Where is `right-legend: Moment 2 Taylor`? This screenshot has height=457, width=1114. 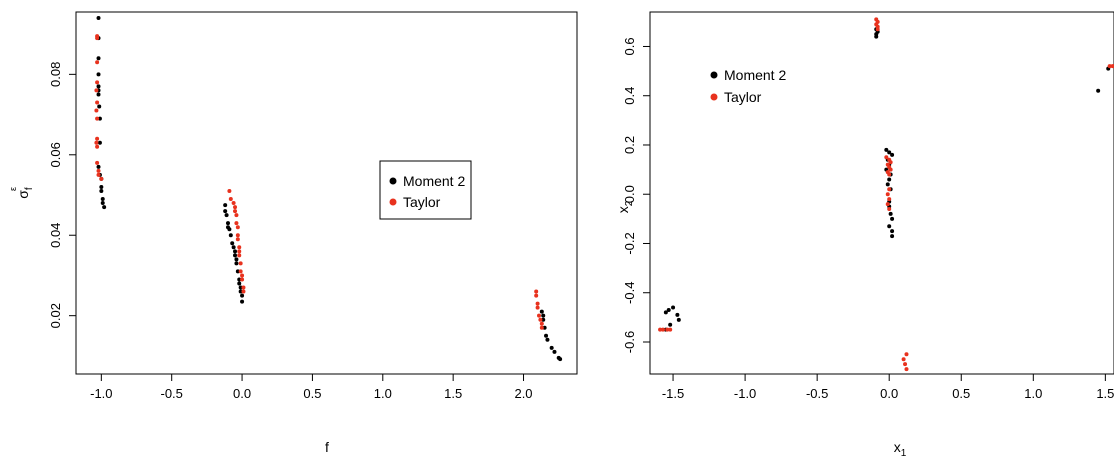 right-legend: Moment 2 Taylor is located at coordinates (745, 87).